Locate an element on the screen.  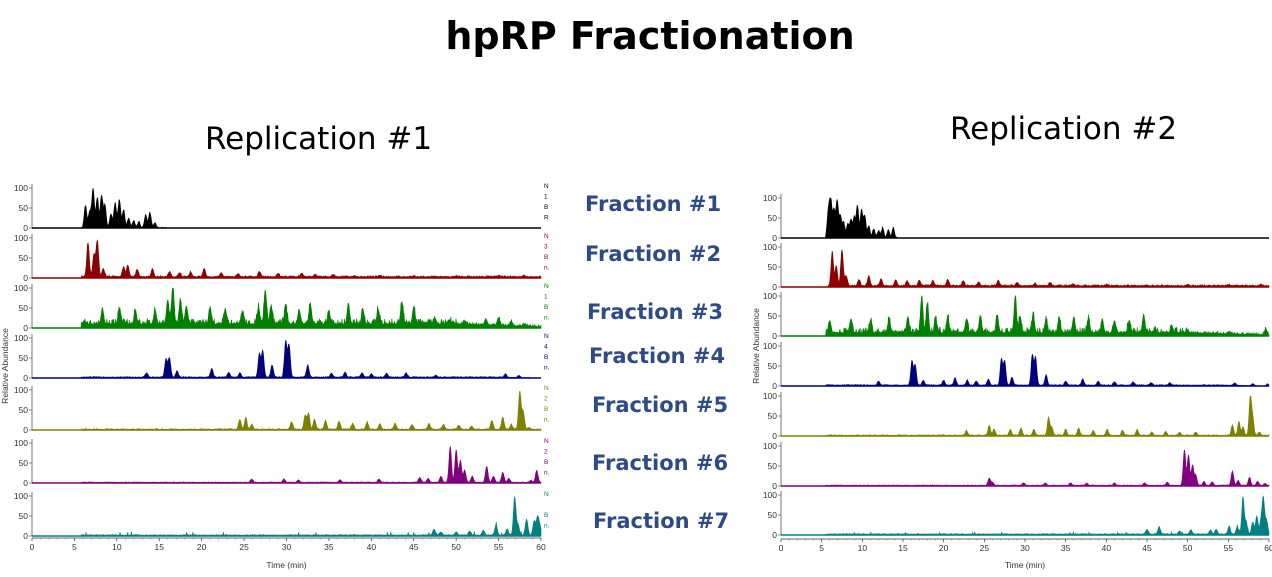
x-tick-label: 45 is located at coordinates (1147, 548).